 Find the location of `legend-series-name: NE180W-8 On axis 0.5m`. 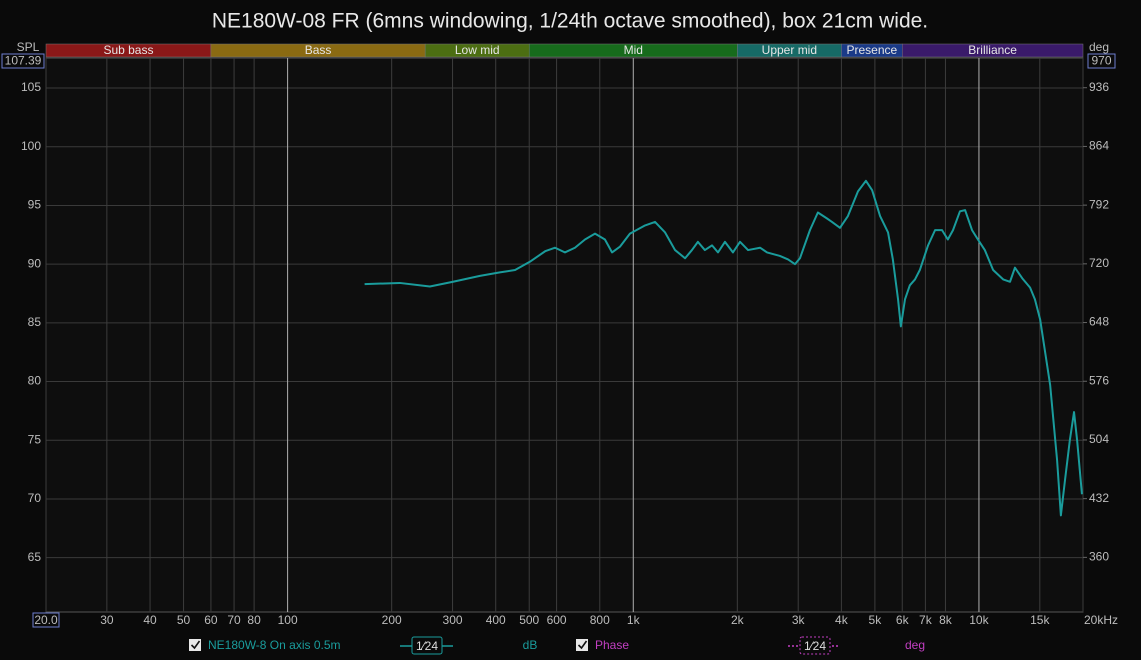

legend-series-name: NE180W-8 On axis 0.5m is located at coordinates (274, 645).